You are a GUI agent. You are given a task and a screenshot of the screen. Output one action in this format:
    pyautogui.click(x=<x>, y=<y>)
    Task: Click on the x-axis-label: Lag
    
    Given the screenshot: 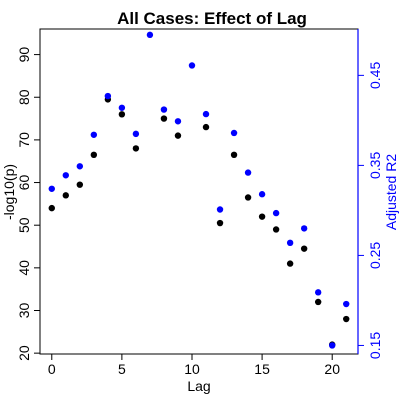 What is the action you would take?
    pyautogui.click(x=198, y=386)
    